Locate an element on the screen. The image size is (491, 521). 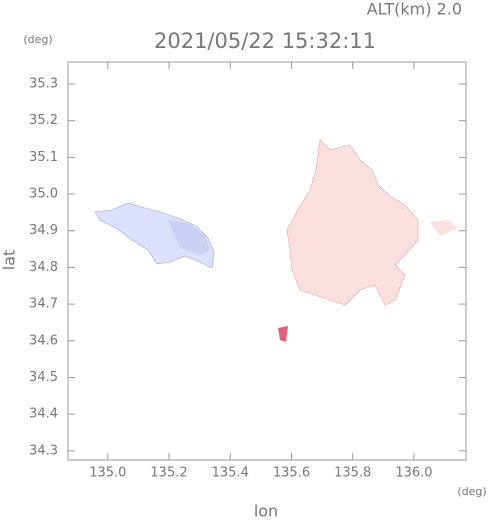
x-tick-label: 135.0 is located at coordinates (107, 473).